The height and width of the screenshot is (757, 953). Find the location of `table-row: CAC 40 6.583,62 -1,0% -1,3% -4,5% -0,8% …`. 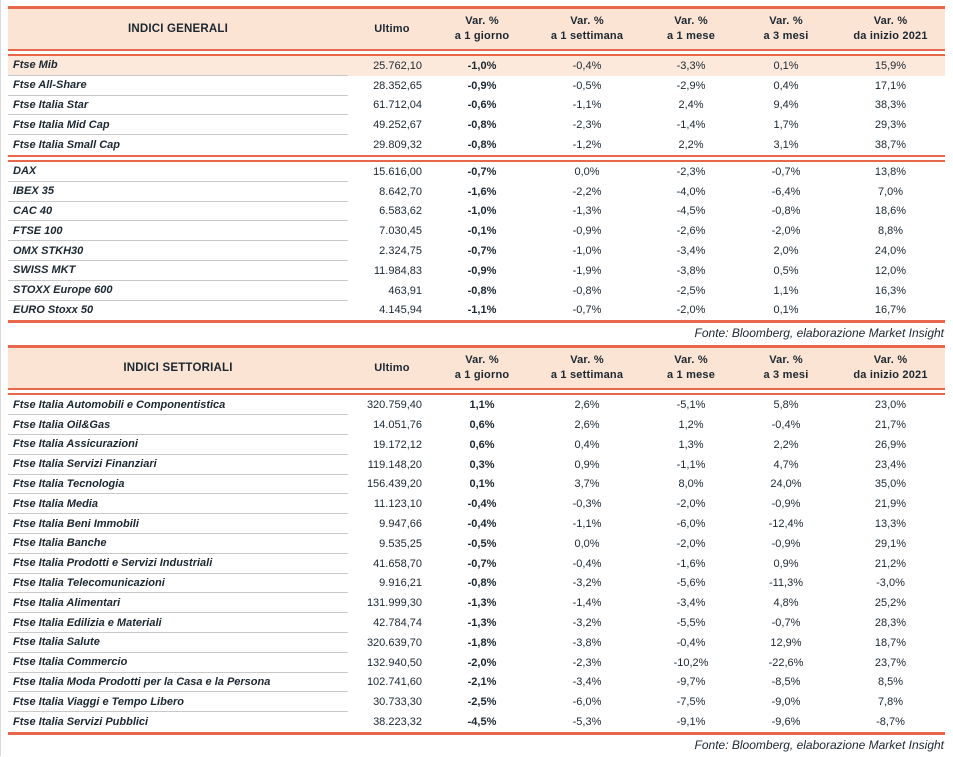

table-row: CAC 40 6.583,62 -1,0% -1,3% -4,5% -0,8% … is located at coordinates (476, 212).